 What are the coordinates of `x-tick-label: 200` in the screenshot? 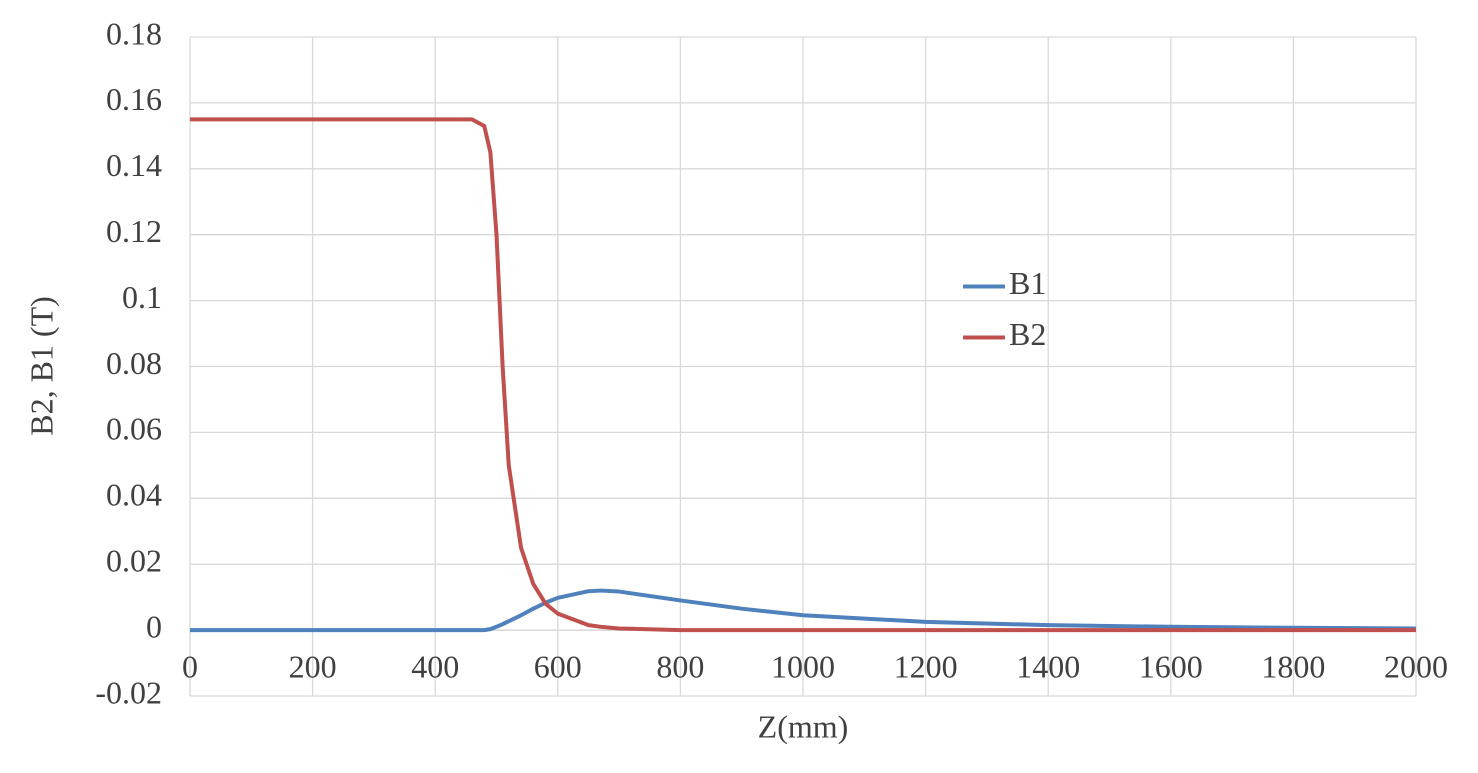 It's located at (313, 666).